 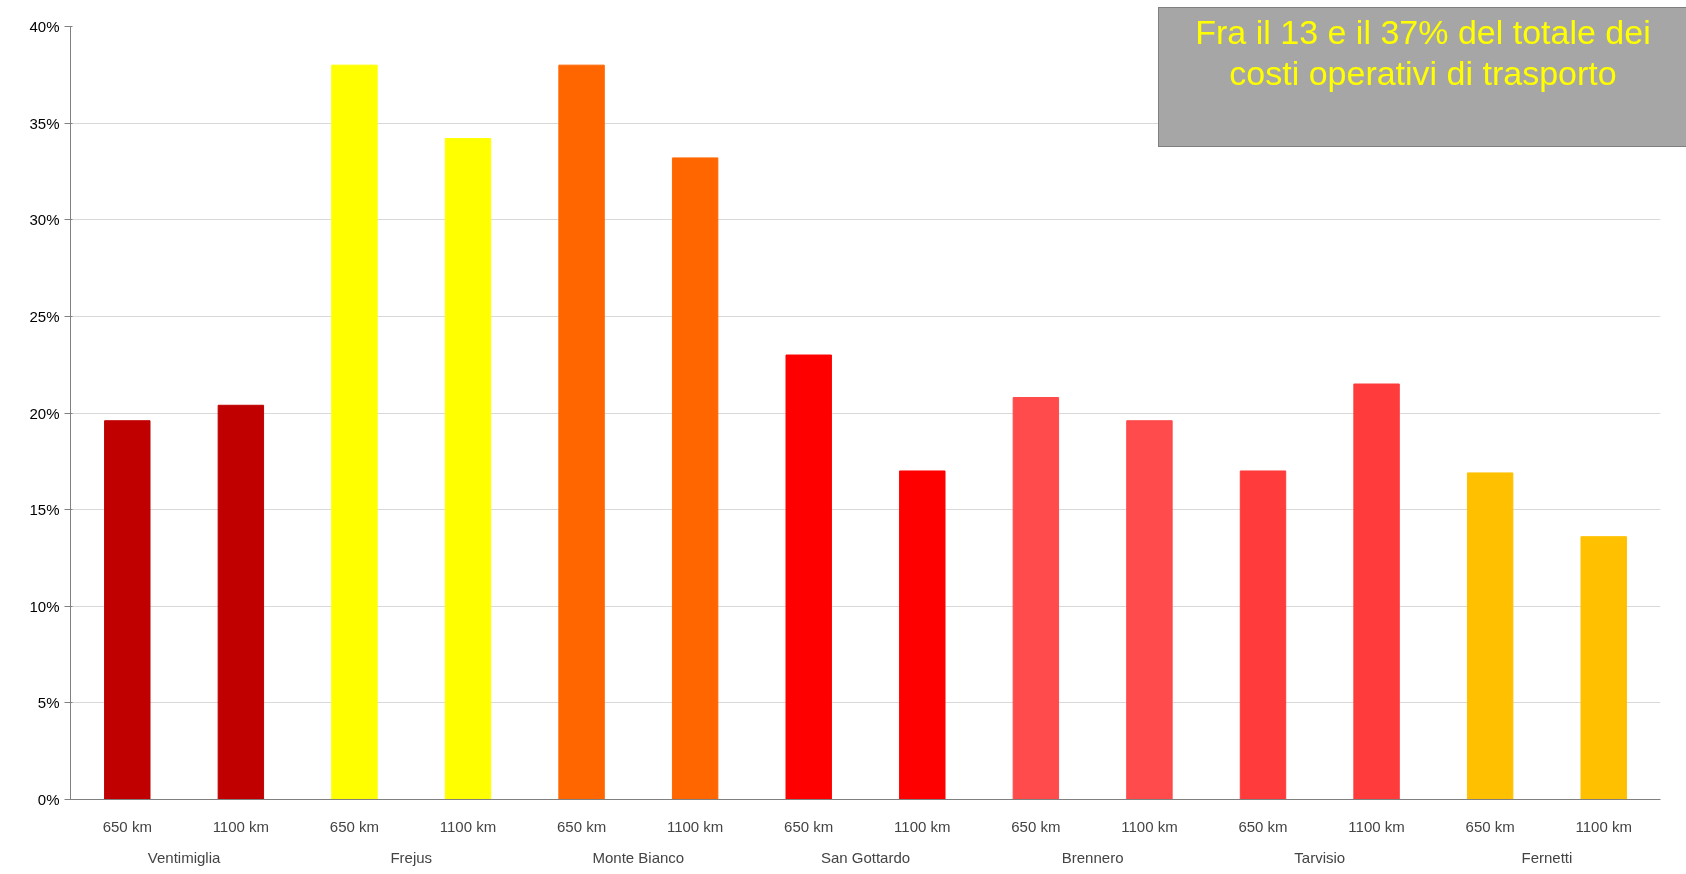 I want to click on text: Brennero, so click(x=1092, y=857).